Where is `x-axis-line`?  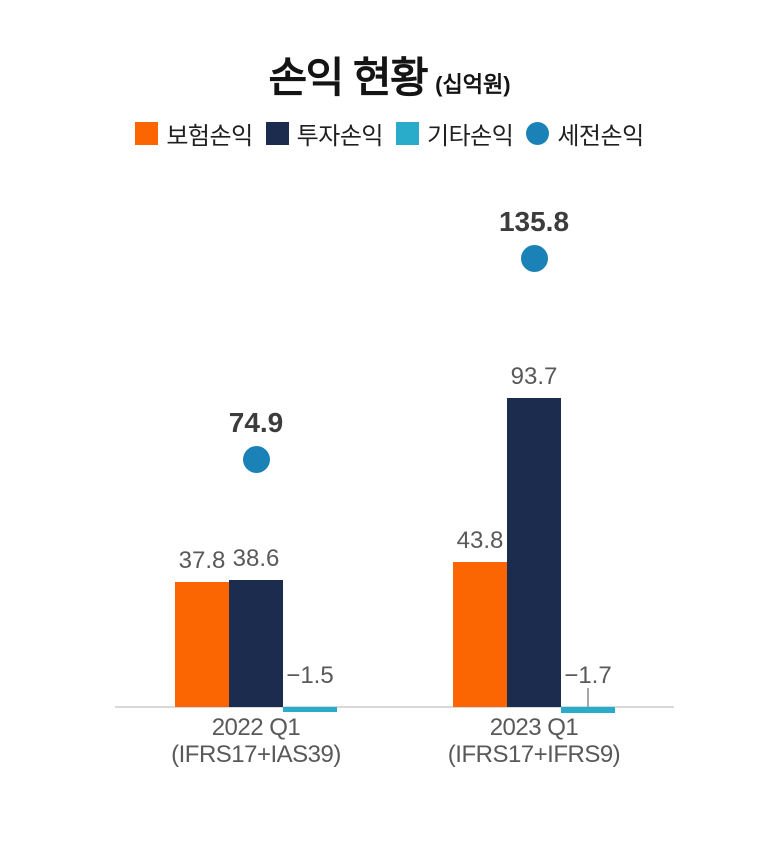
x-axis-line is located at coordinates (394, 707).